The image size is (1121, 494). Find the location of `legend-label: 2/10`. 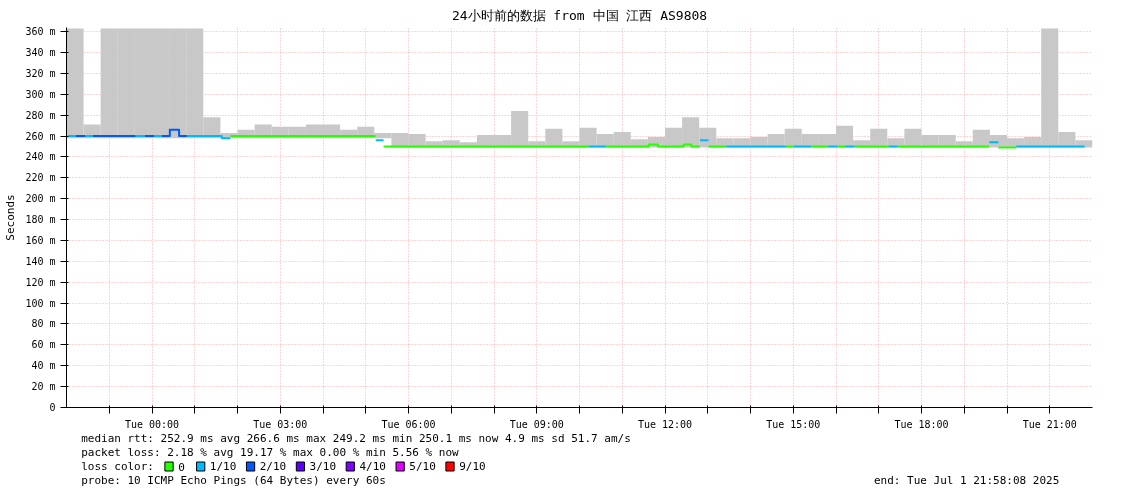

legend-label: 2/10 is located at coordinates (273, 466).